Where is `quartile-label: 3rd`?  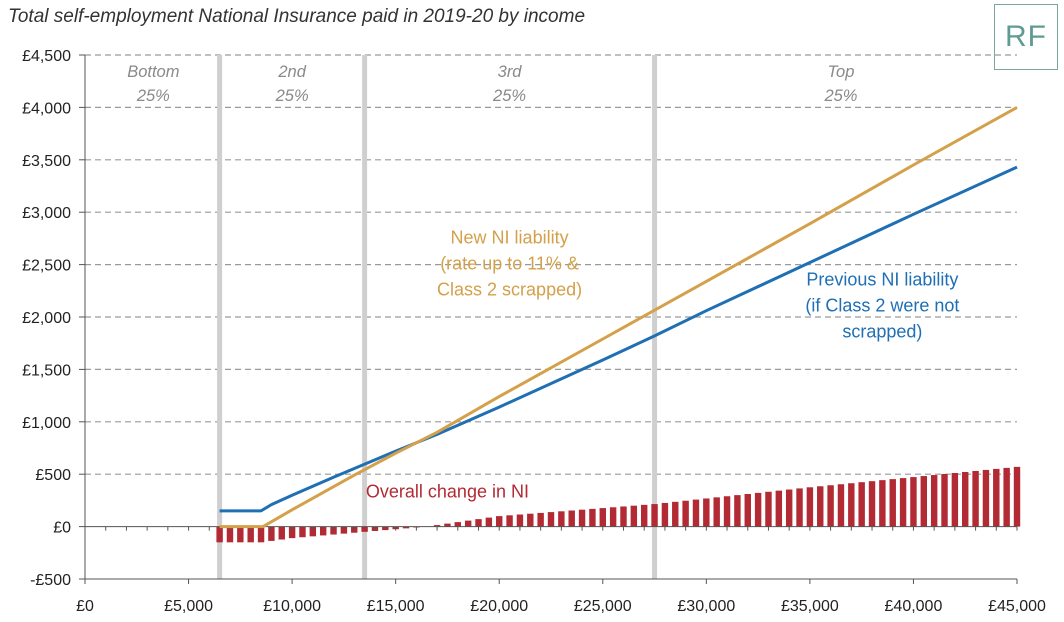 quartile-label: 3rd is located at coordinates (510, 72).